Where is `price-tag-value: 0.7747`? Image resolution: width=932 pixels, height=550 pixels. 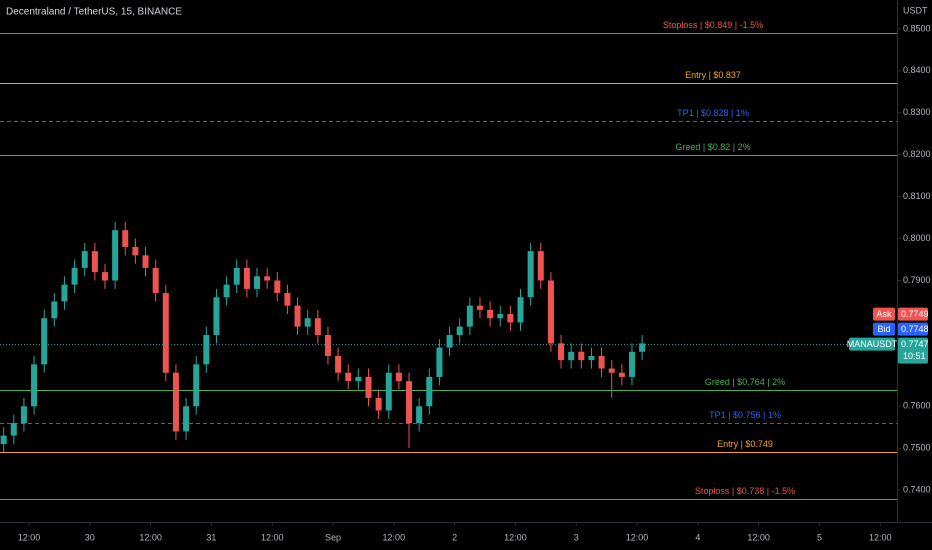
price-tag-value: 0.7747 is located at coordinates (915, 344).